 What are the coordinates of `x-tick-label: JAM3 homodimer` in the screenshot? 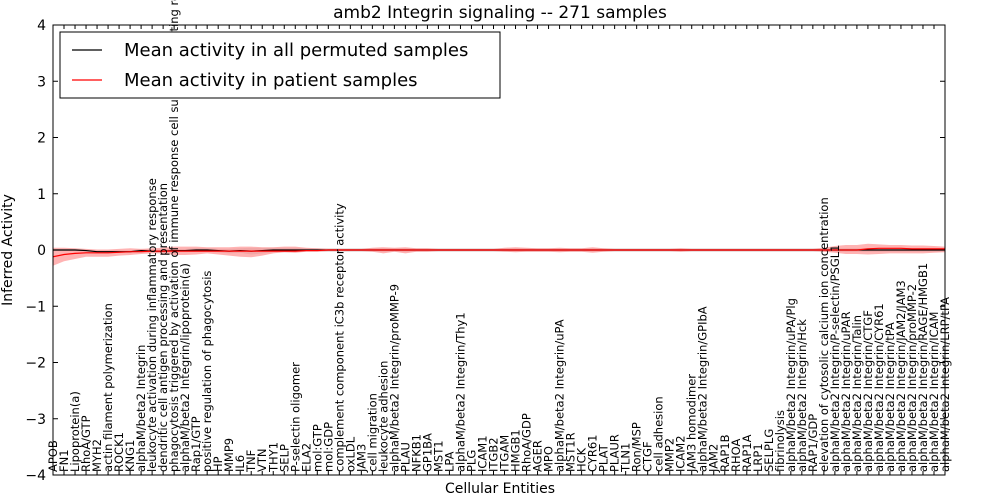 It's located at (692, 423).